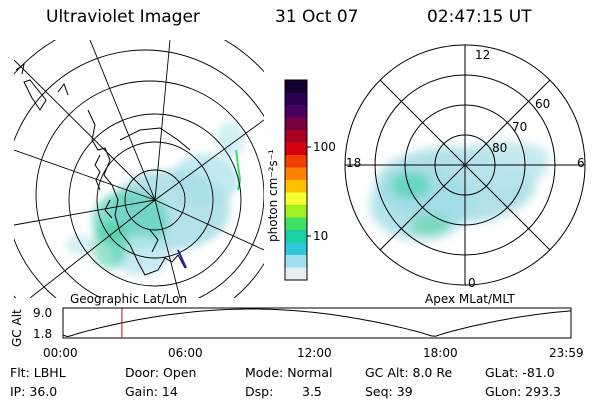  What do you see at coordinates (483, 55) in the screenshot?
I see `mlt-label-12: 12` at bounding box center [483, 55].